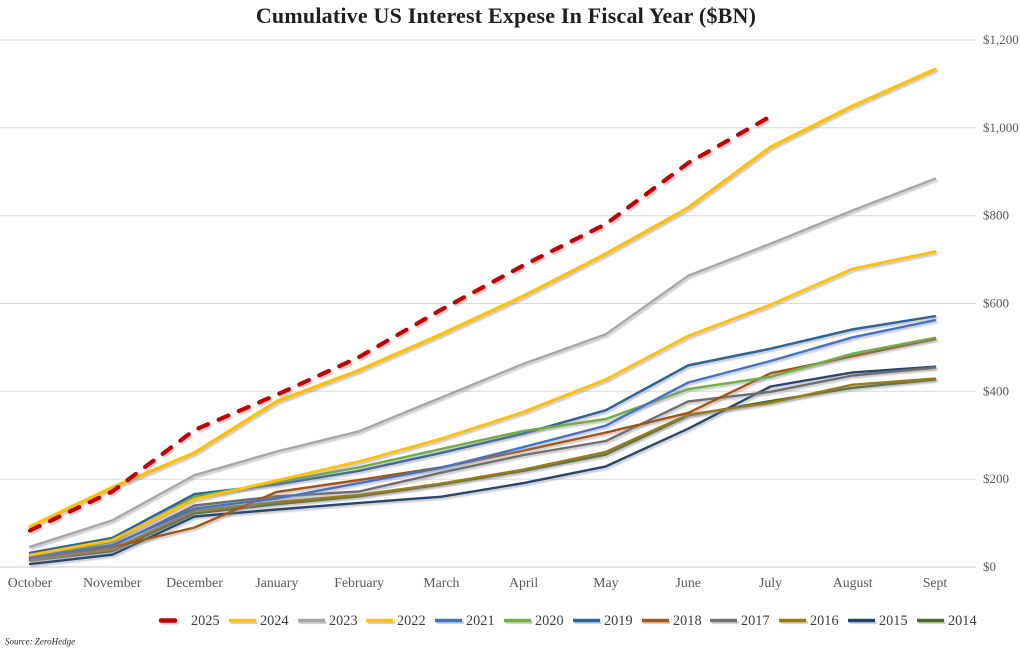 This screenshot has width=1020, height=656. I want to click on svg-text: July, so click(770, 582).